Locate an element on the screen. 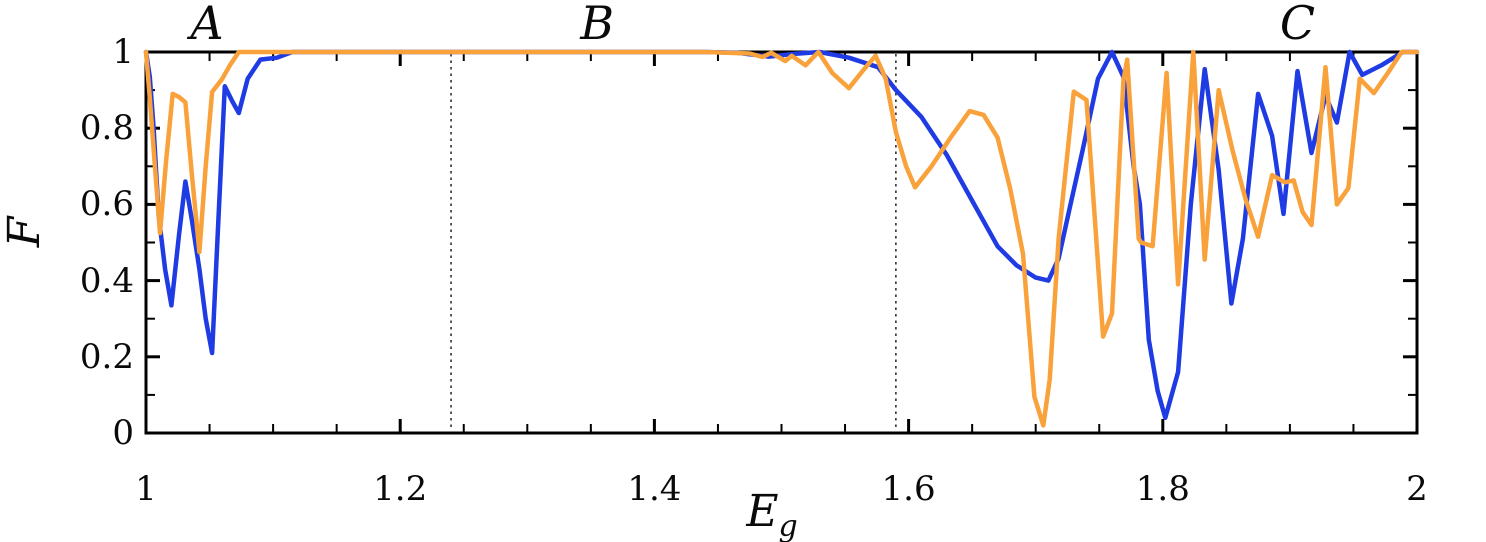 The height and width of the screenshot is (542, 1486). y-tick-label-0.2: 0.2 is located at coordinates (106, 356).